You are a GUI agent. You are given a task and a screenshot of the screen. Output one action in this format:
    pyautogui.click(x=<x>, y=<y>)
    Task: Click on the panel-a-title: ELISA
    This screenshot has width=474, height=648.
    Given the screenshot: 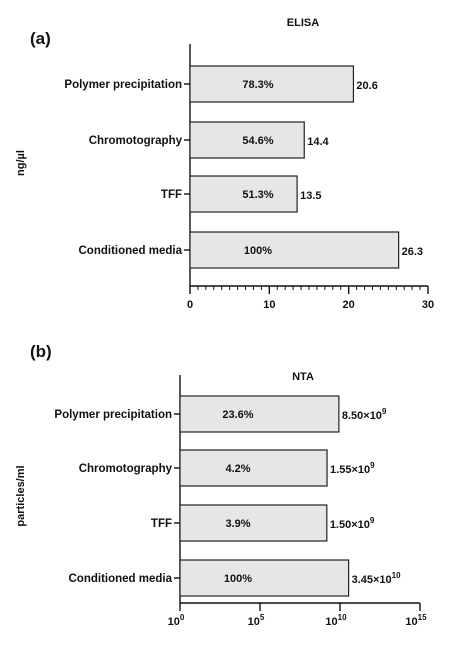 What is the action you would take?
    pyautogui.click(x=303, y=23)
    